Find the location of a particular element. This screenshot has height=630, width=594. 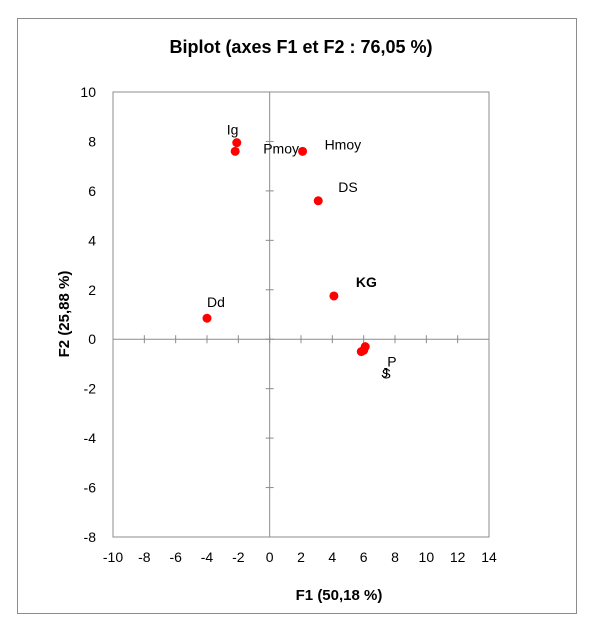

point-label: Pmoy is located at coordinates (281, 148).